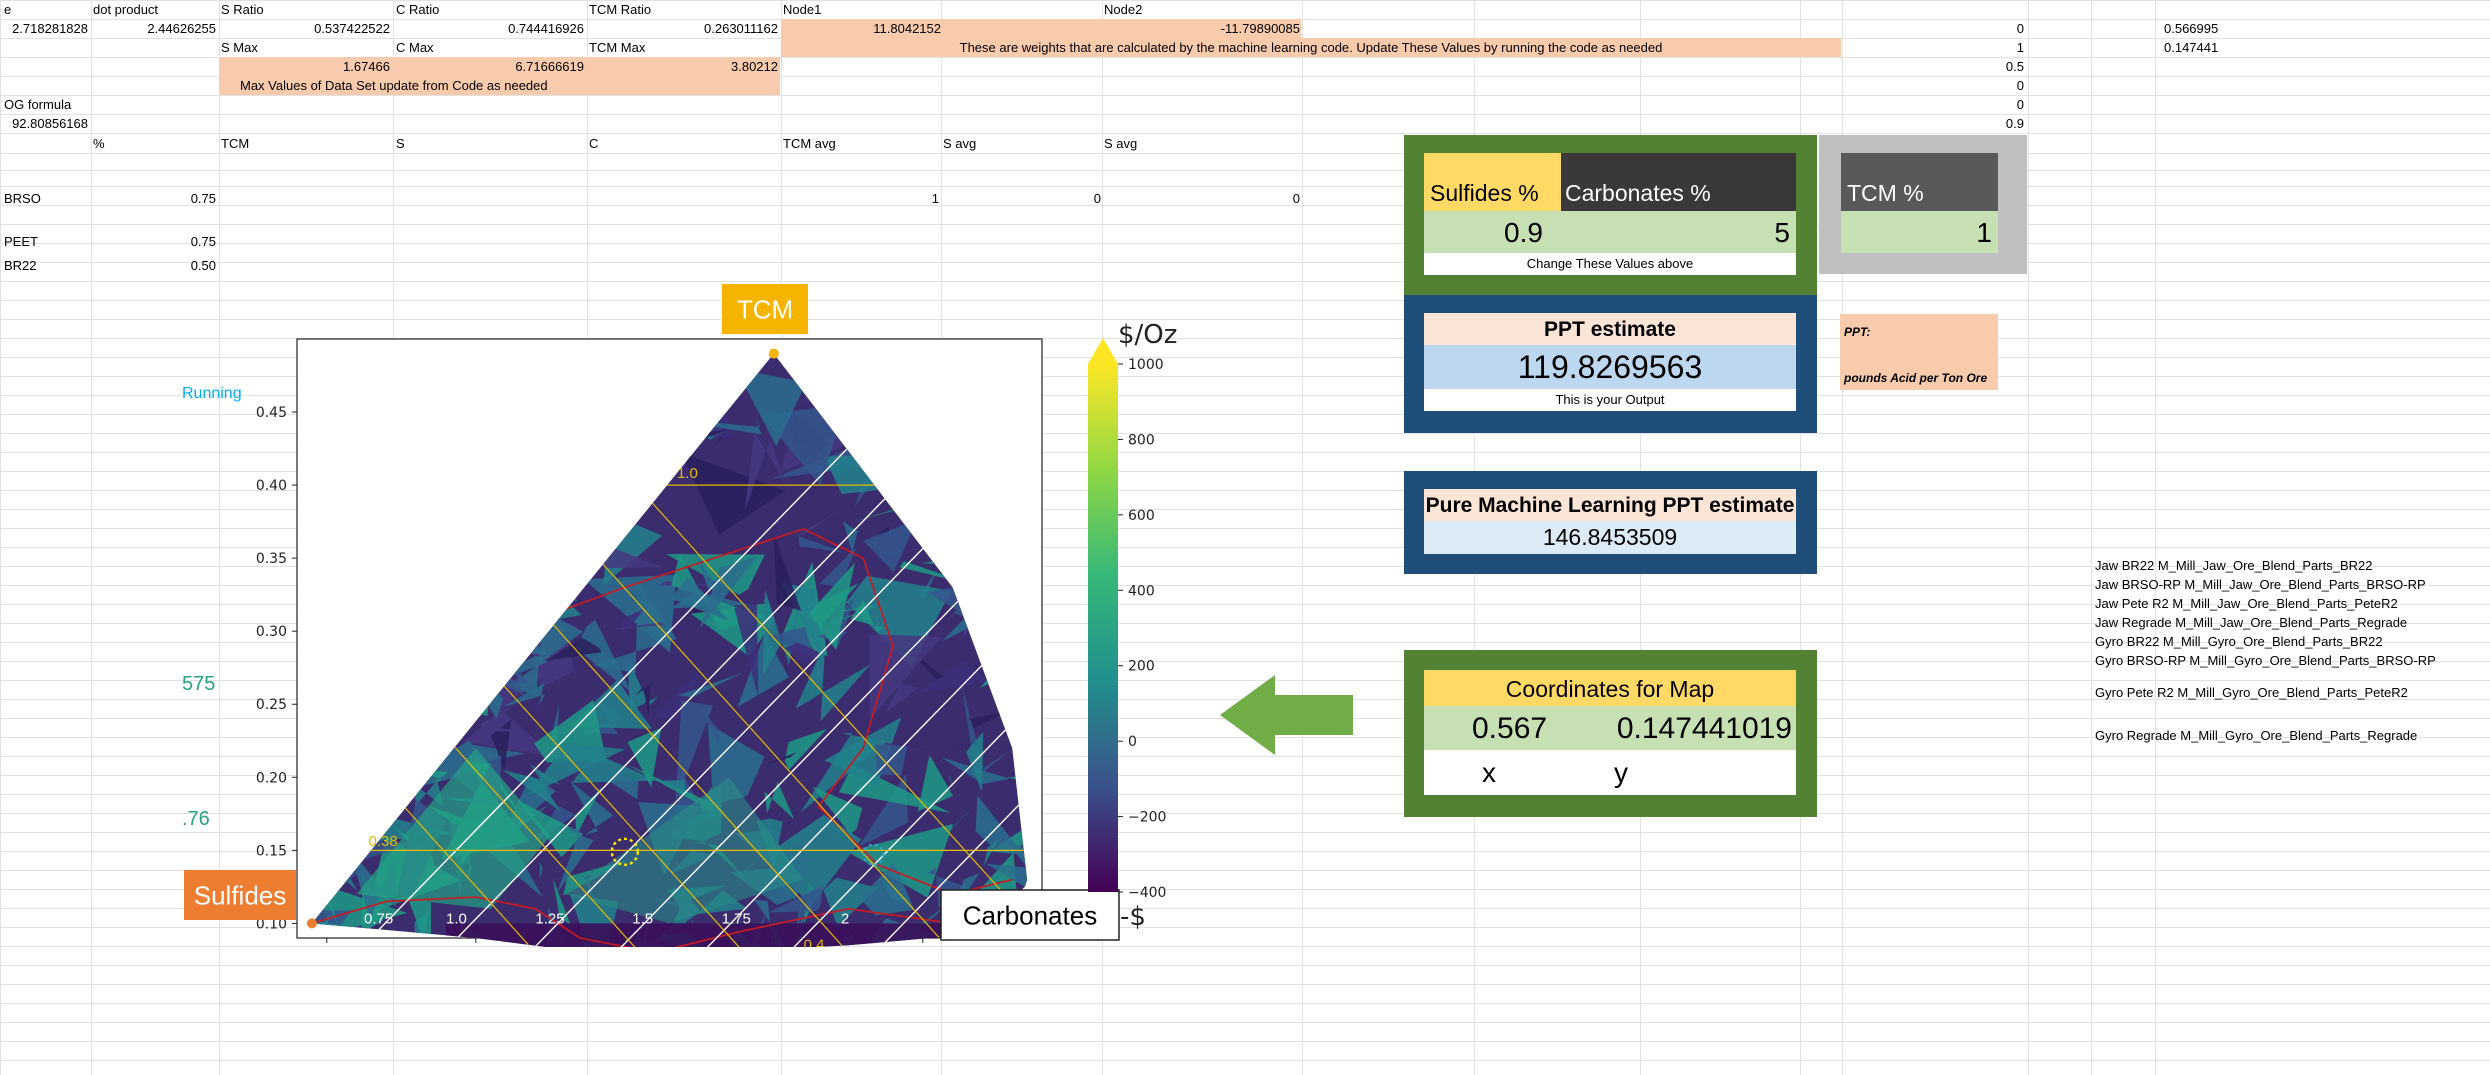 The height and width of the screenshot is (1075, 2490). What do you see at coordinates (20, 265) in the screenshot?
I see `cell-br22-name: BR22` at bounding box center [20, 265].